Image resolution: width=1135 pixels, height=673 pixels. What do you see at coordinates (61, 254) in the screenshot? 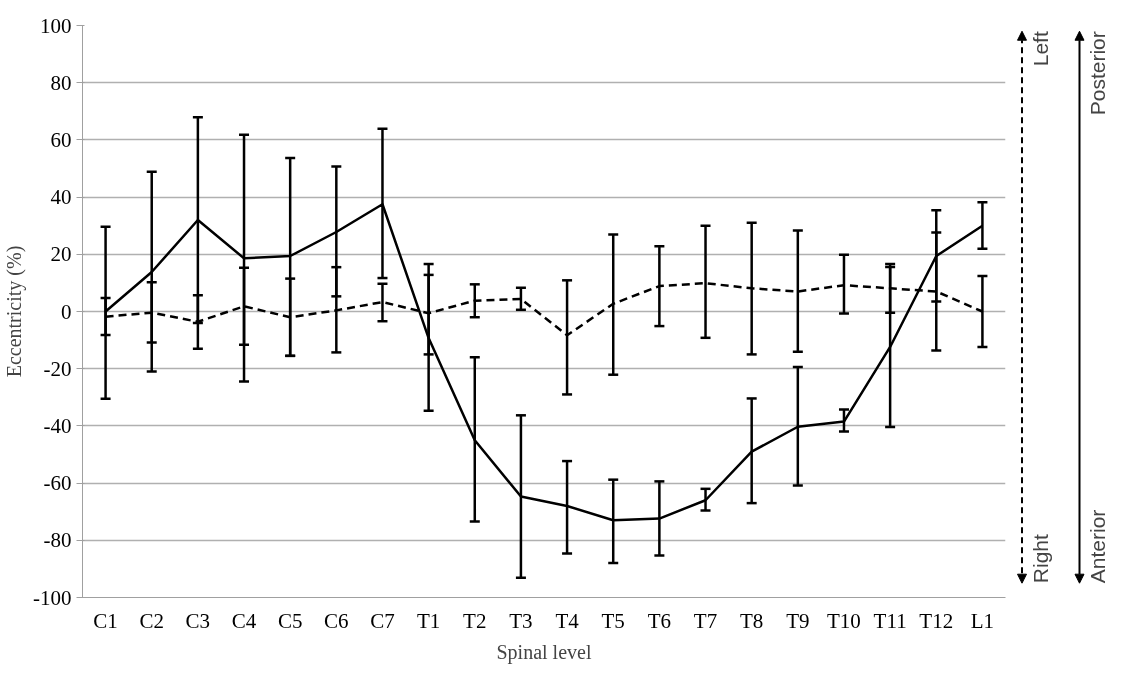
I see `y-tick-label: 20` at bounding box center [61, 254].